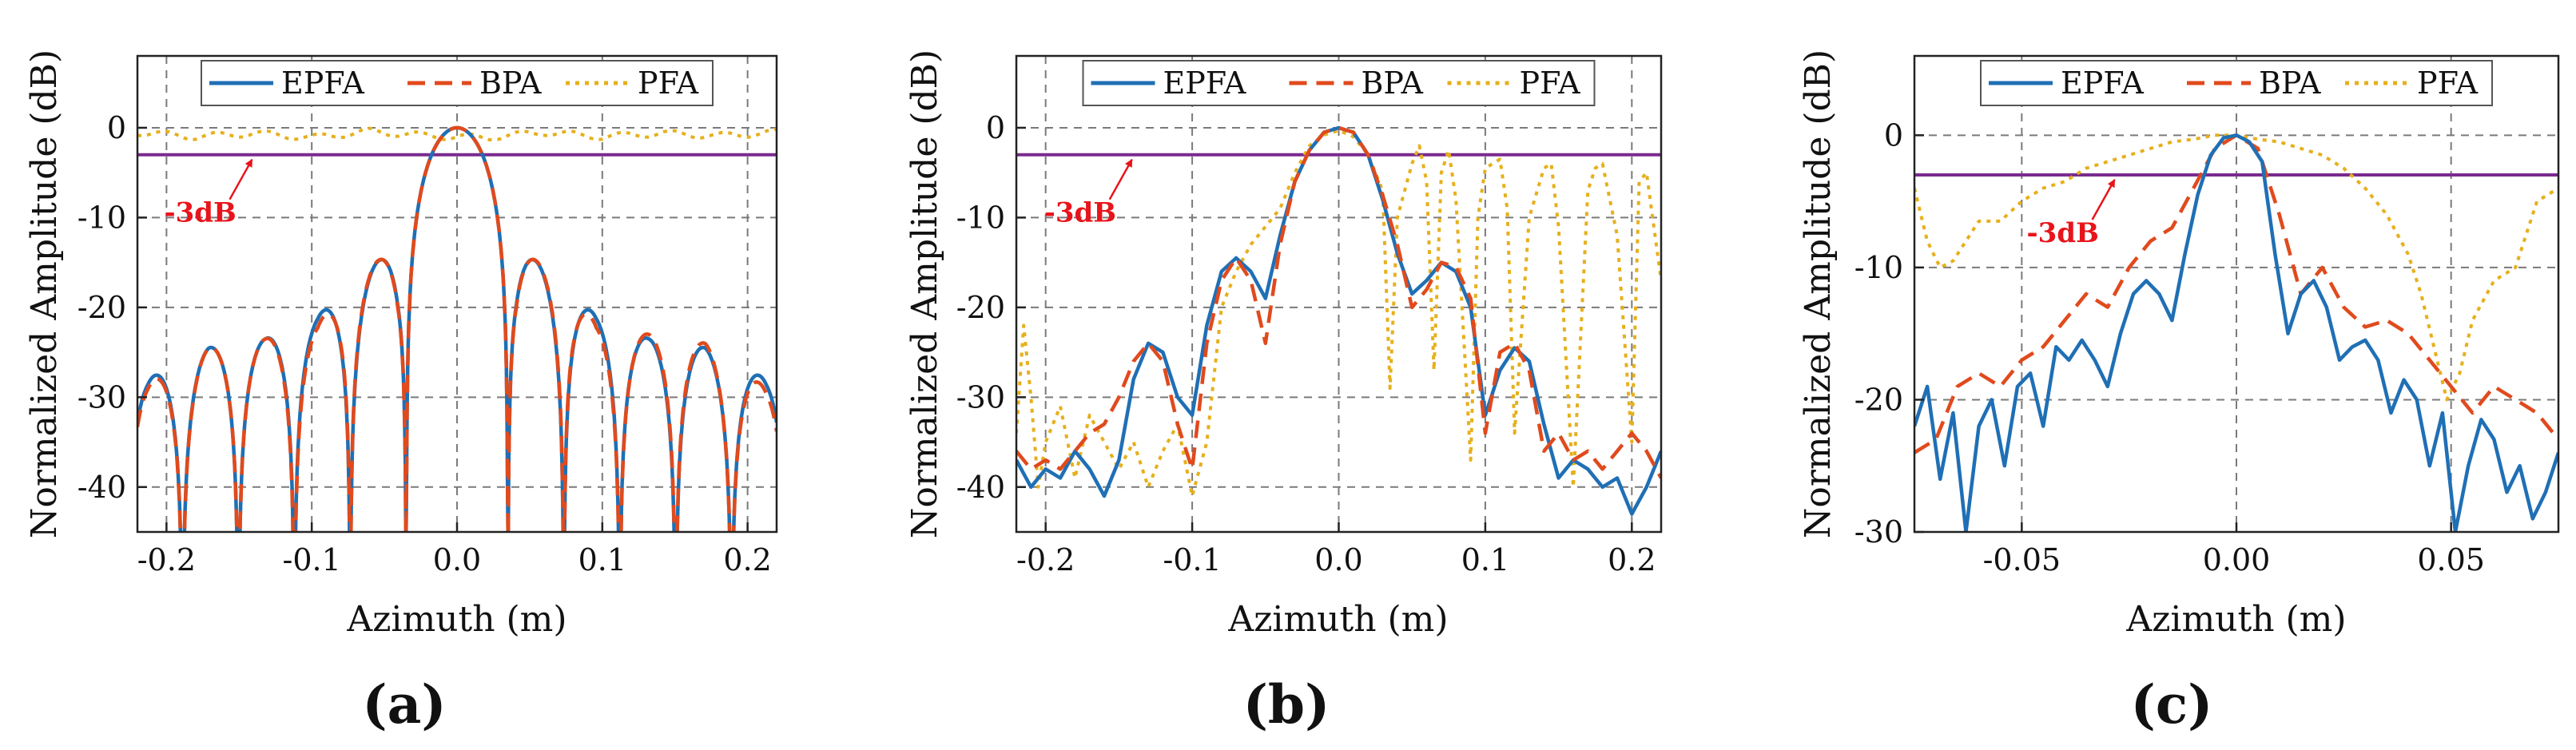 This screenshot has width=2576, height=750. I want to click on panel-c-plot-area, so click(2236, 333).